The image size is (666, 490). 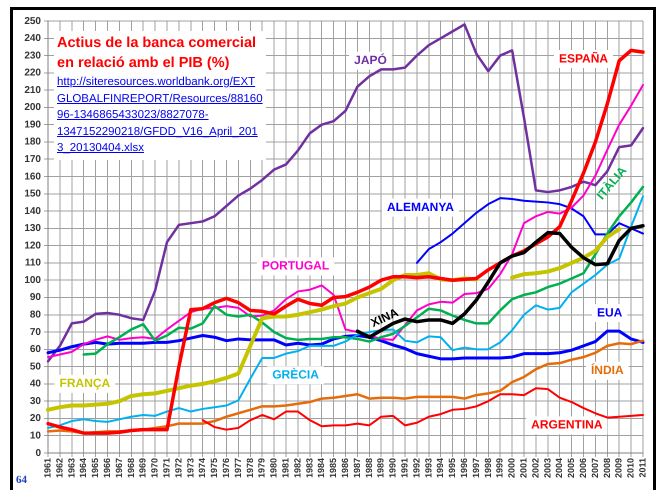 What do you see at coordinates (33, 56) in the screenshot?
I see `y-tick-label: 230` at bounding box center [33, 56].